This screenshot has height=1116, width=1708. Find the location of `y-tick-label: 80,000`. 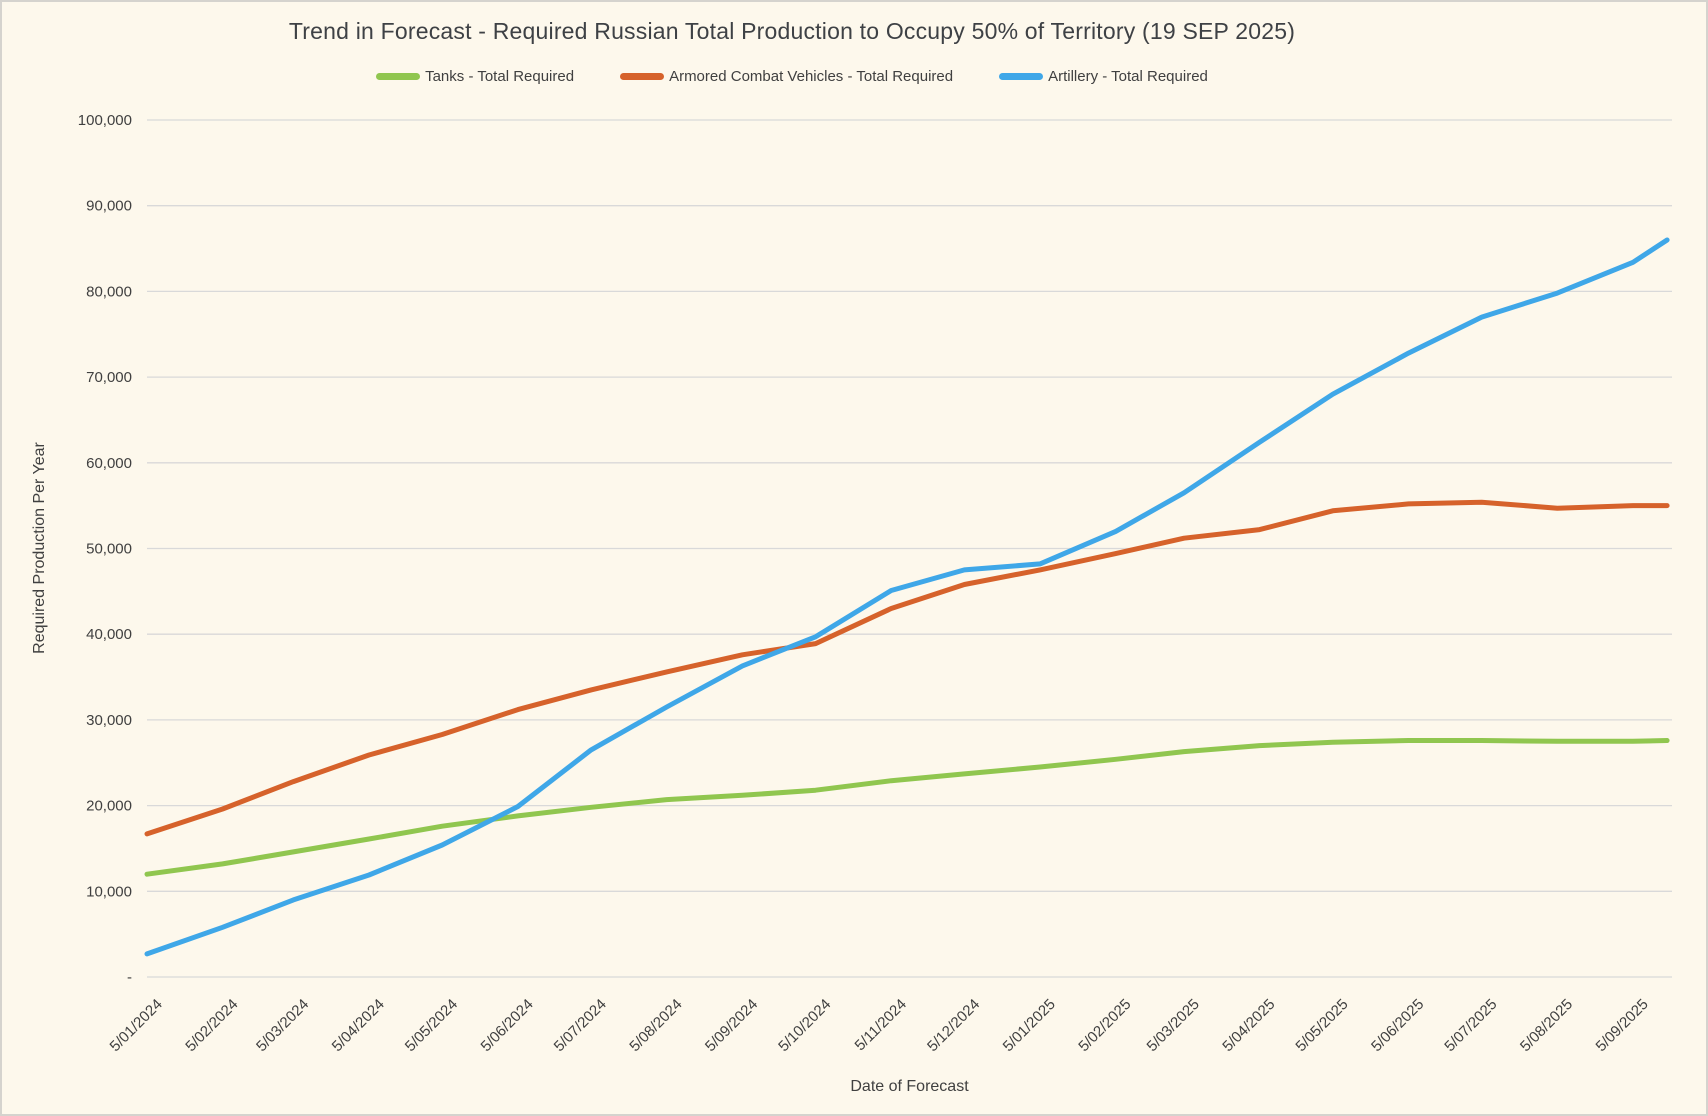

y-tick-label: 80,000 is located at coordinates (109, 291).